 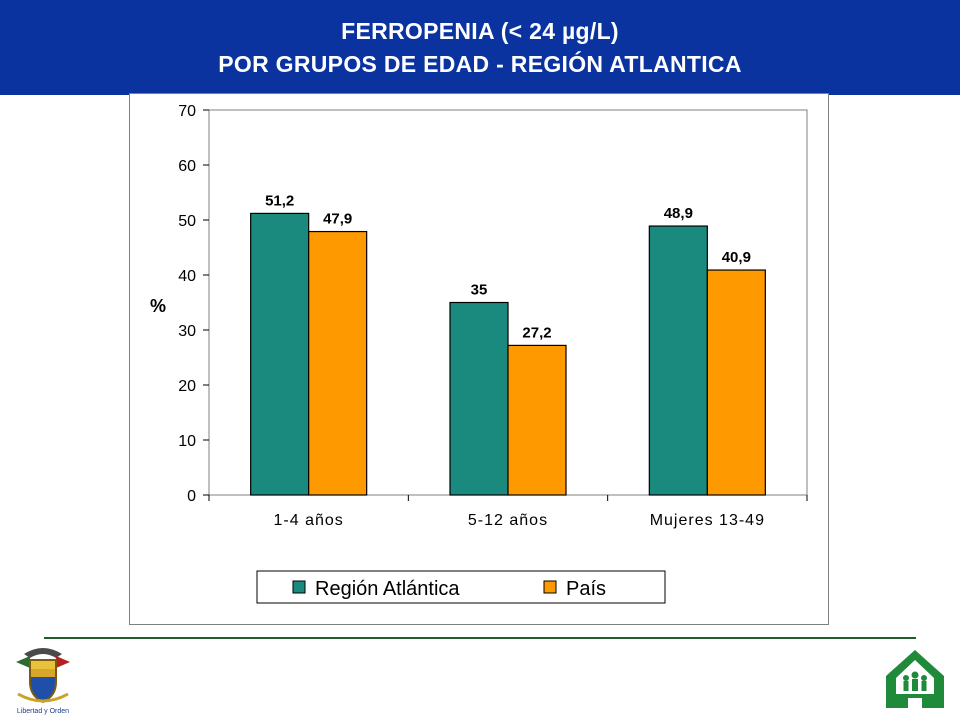 I want to click on y-tick-label: 70, so click(x=187, y=111).